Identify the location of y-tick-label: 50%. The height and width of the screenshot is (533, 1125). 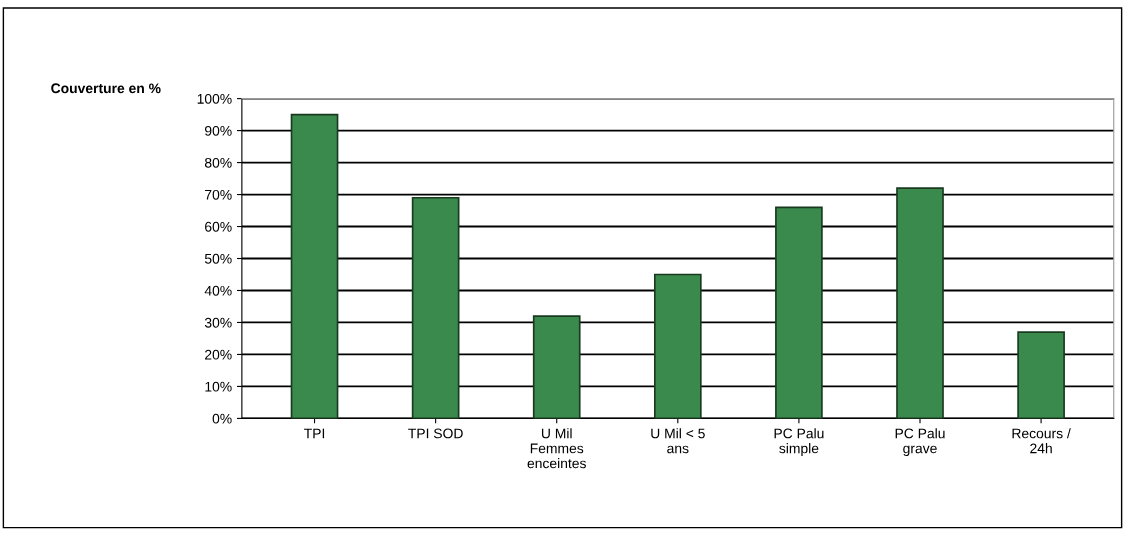
(218, 258).